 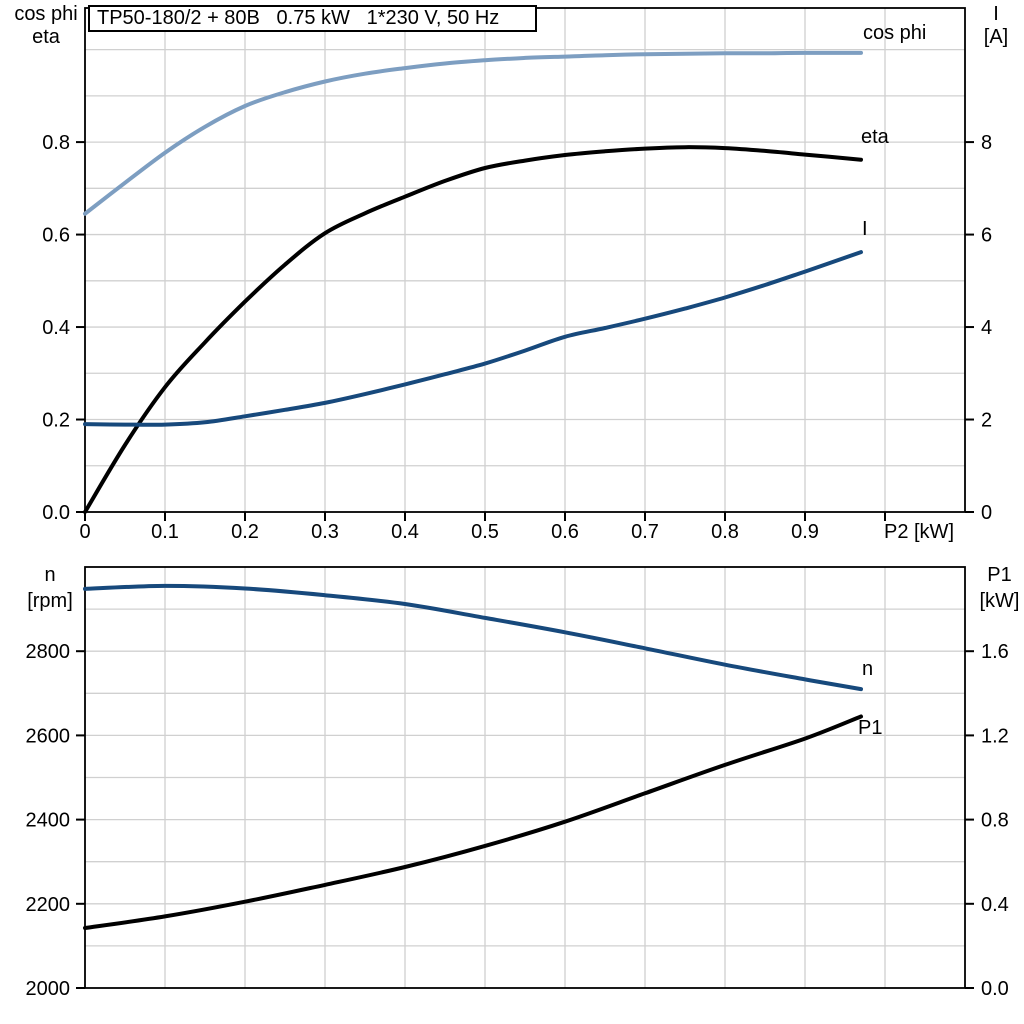 I want to click on curve-label-n: n, so click(x=867, y=669).